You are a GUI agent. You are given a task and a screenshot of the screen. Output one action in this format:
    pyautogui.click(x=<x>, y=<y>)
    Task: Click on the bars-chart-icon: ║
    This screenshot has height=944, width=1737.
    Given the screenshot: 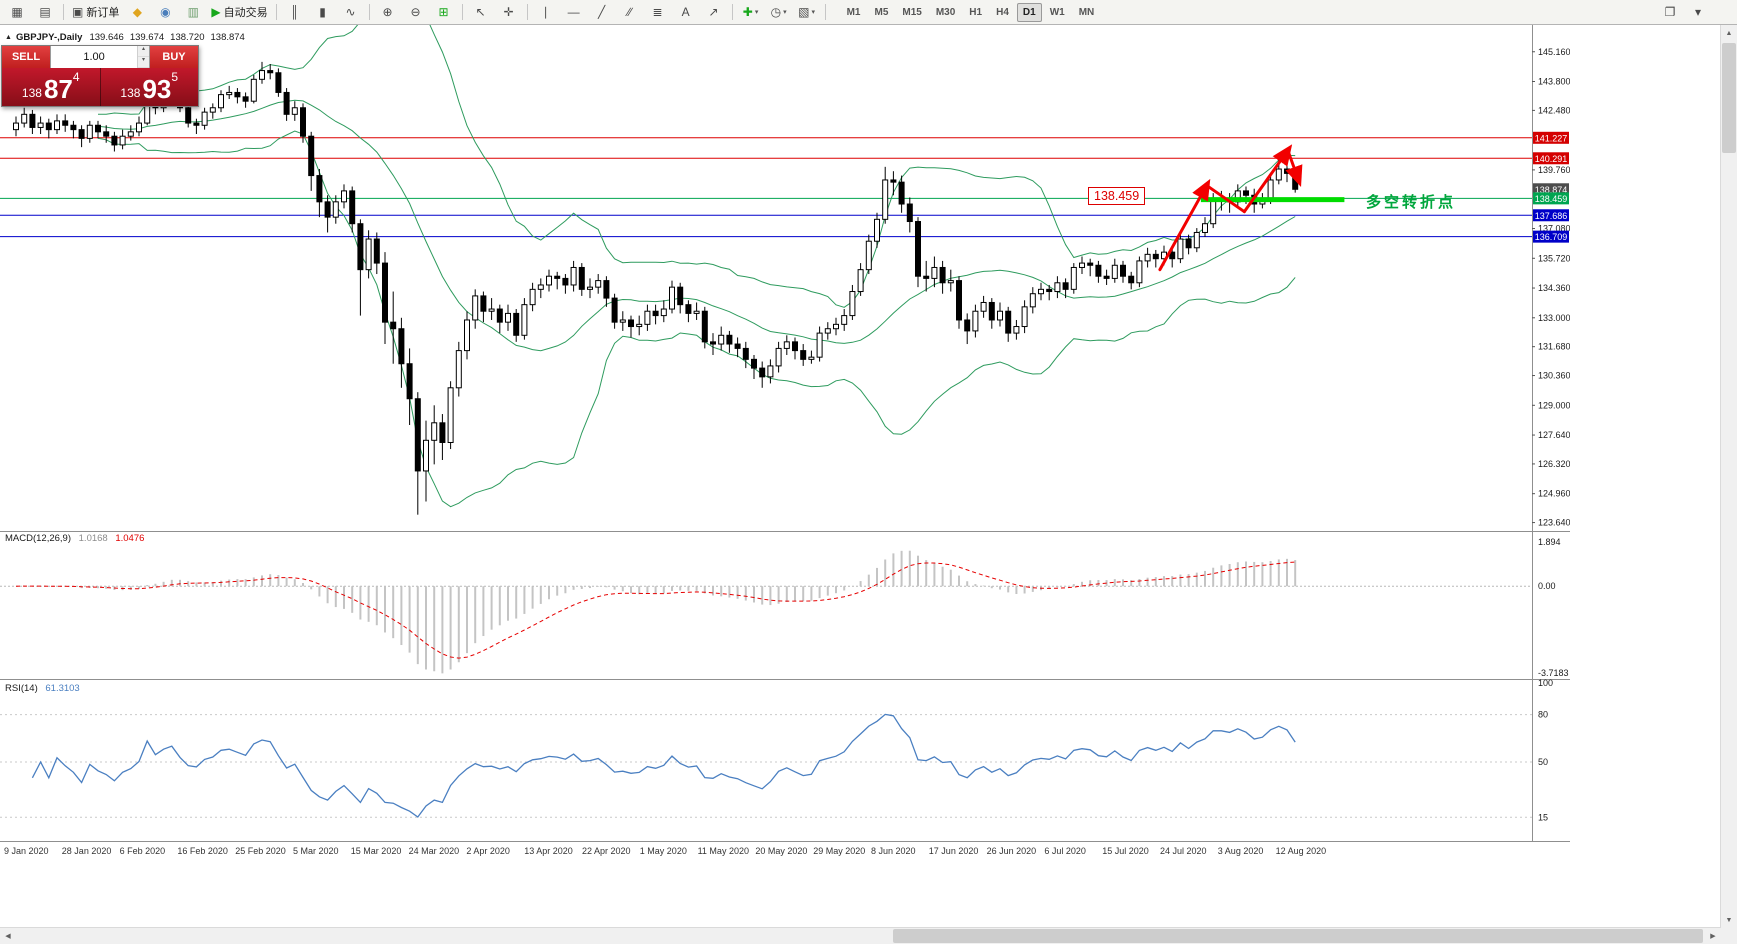 What is the action you would take?
    pyautogui.click(x=295, y=12)
    